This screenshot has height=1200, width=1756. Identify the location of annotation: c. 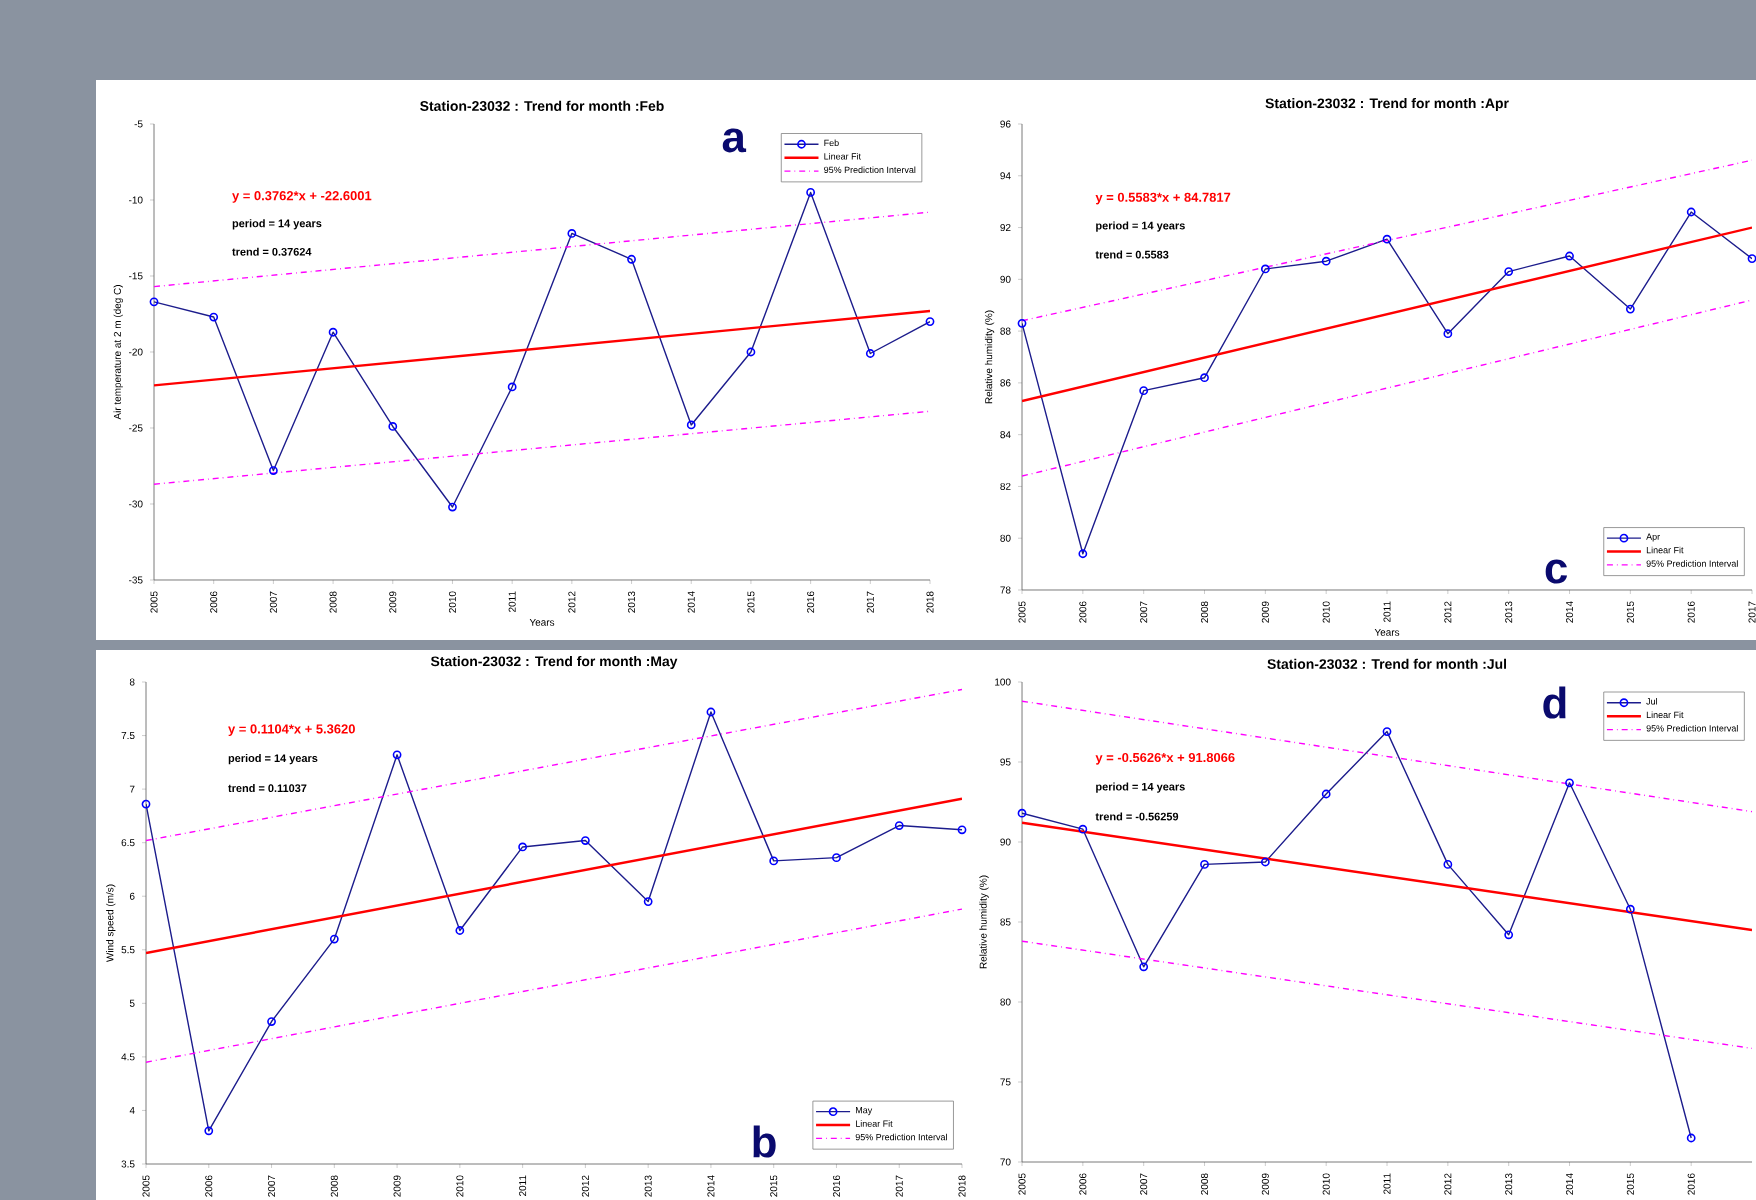
(1556, 571).